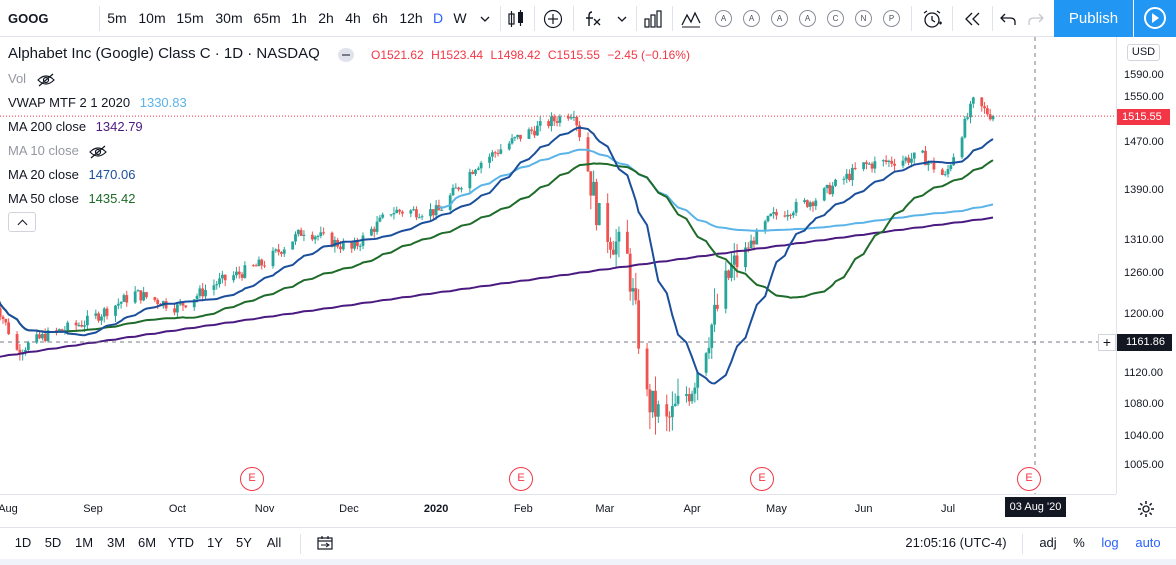 This screenshot has height=565, width=1176. I want to click on interval-15m: 15m, so click(190, 18).